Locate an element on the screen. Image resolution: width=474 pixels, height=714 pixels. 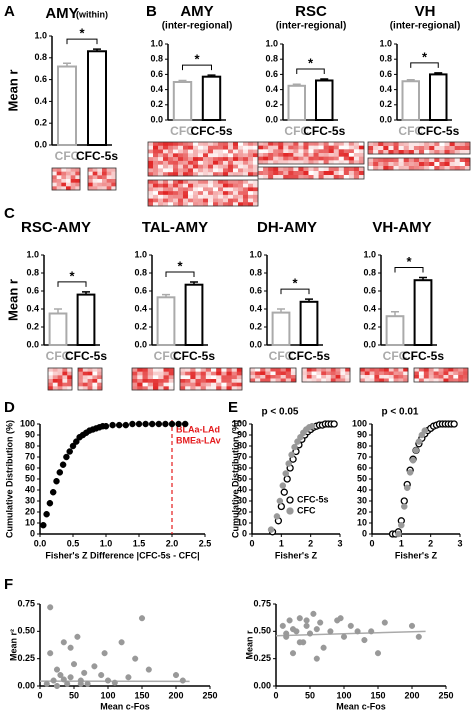
x-tick-label: 0 is located at coordinates (371, 543).